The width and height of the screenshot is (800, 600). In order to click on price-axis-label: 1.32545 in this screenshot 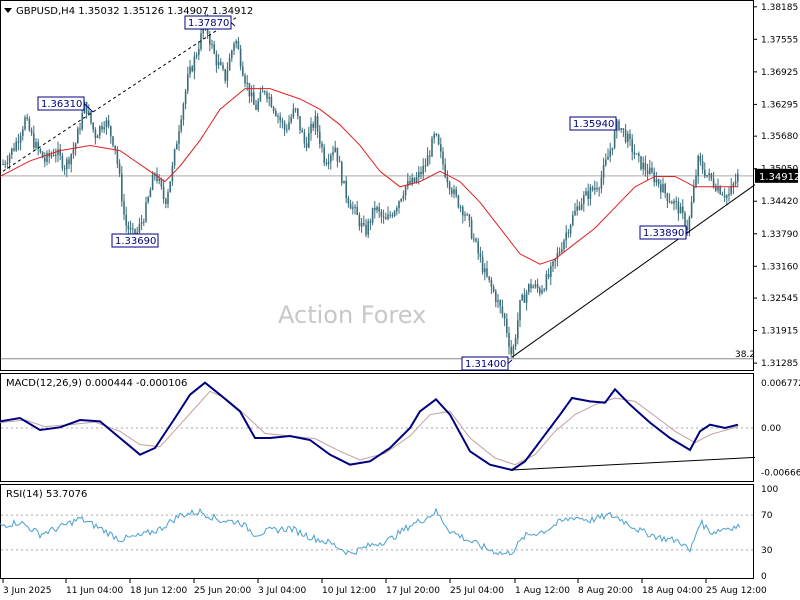, I will do `click(779, 299)`.